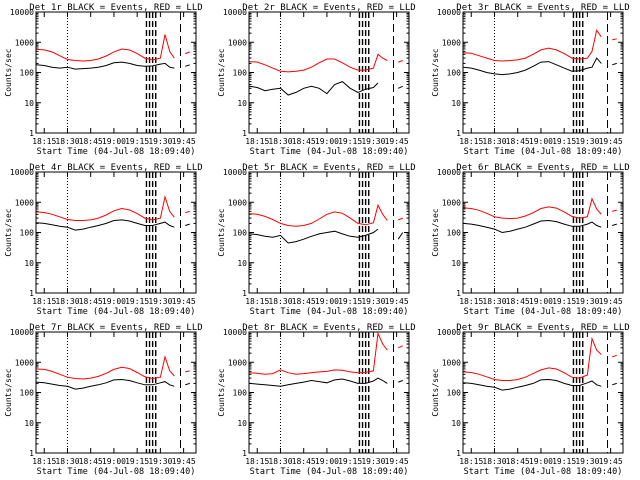 This screenshot has height=480, width=640. Describe the element at coordinates (328, 168) in the screenshot. I see `panel-title: Det 5r BLACK = Events, RED = LLD` at that location.